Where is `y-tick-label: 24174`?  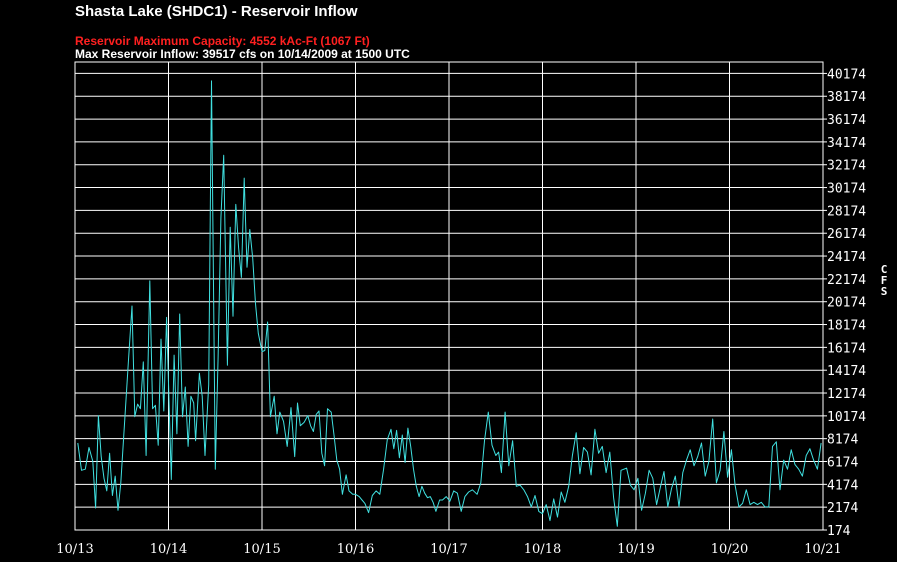
y-tick-label: 24174 is located at coordinates (846, 257).